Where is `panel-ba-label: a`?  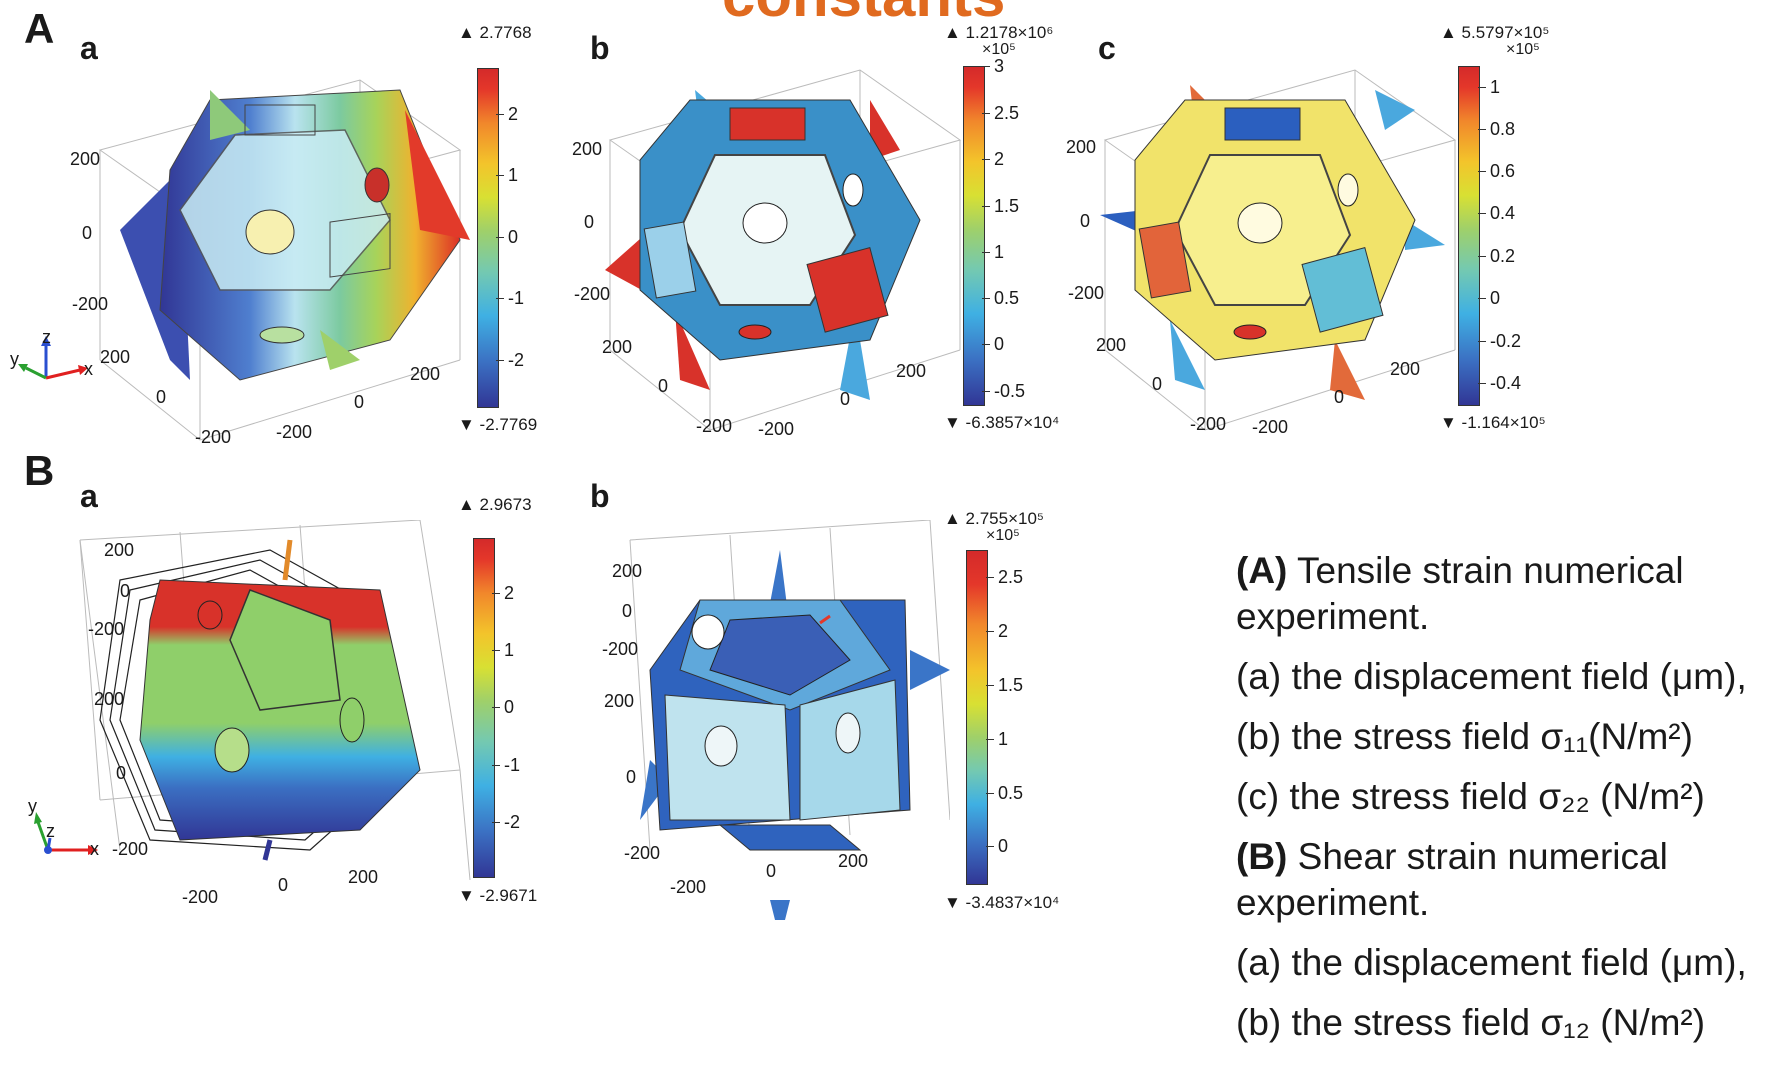 panel-ba-label: a is located at coordinates (89, 496).